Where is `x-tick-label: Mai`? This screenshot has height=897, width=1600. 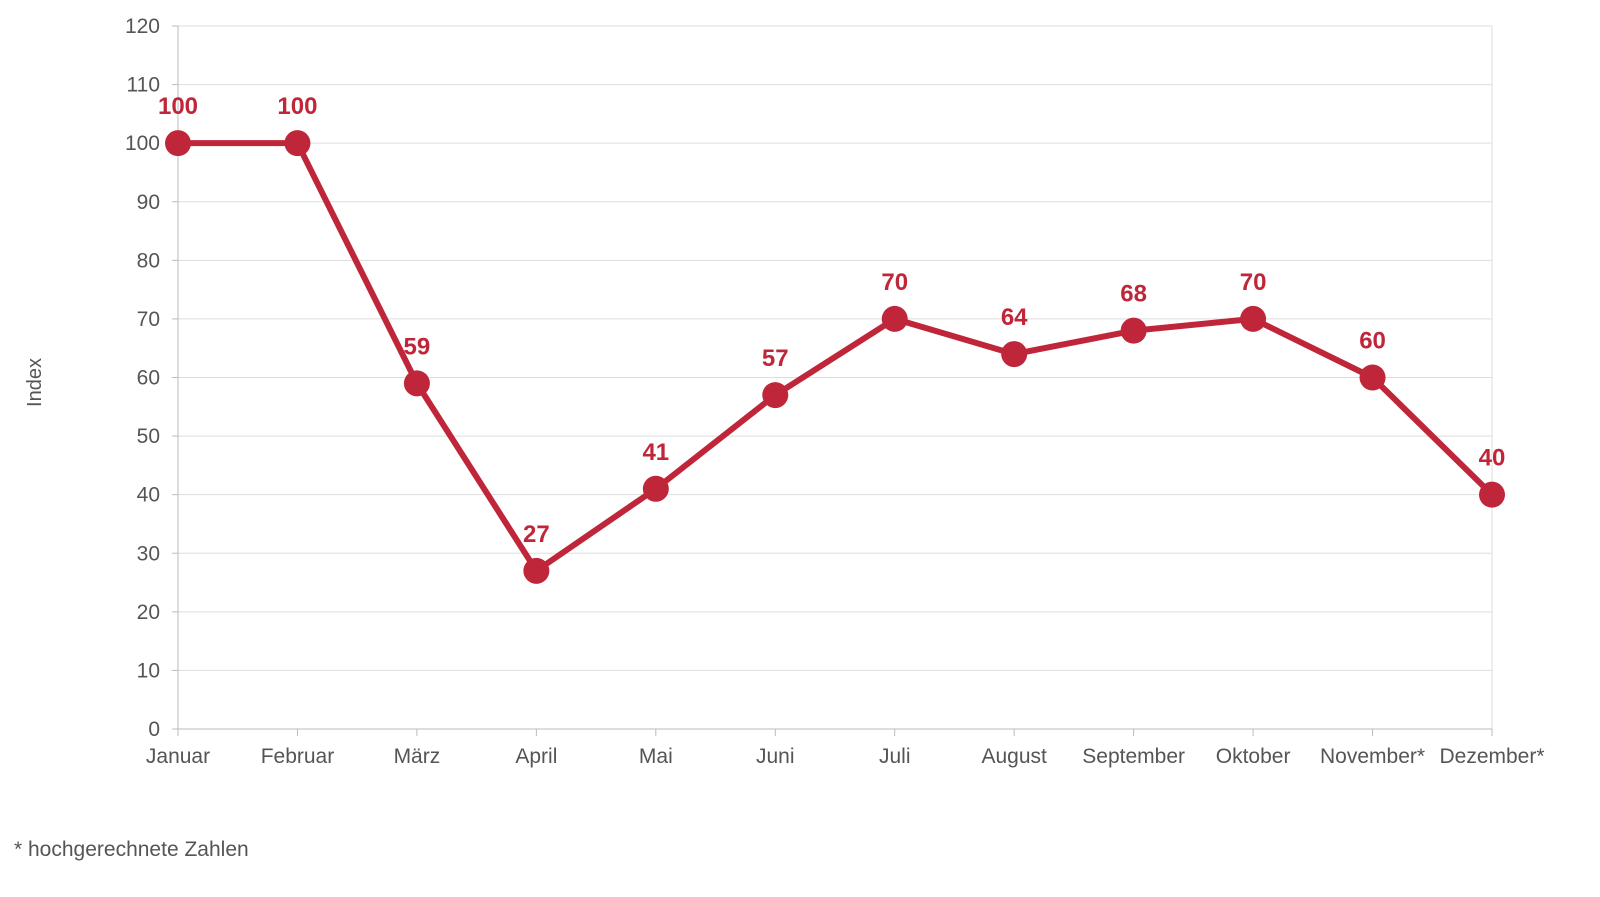
x-tick-label: Mai is located at coordinates (656, 756).